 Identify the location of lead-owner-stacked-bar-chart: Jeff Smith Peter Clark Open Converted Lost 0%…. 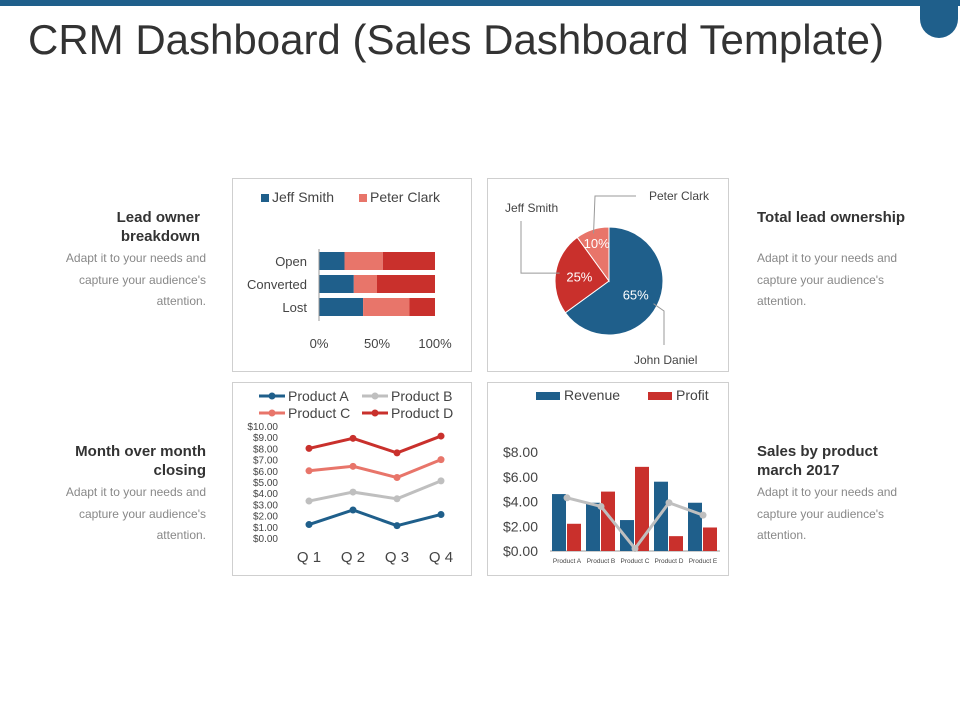
(349, 270).